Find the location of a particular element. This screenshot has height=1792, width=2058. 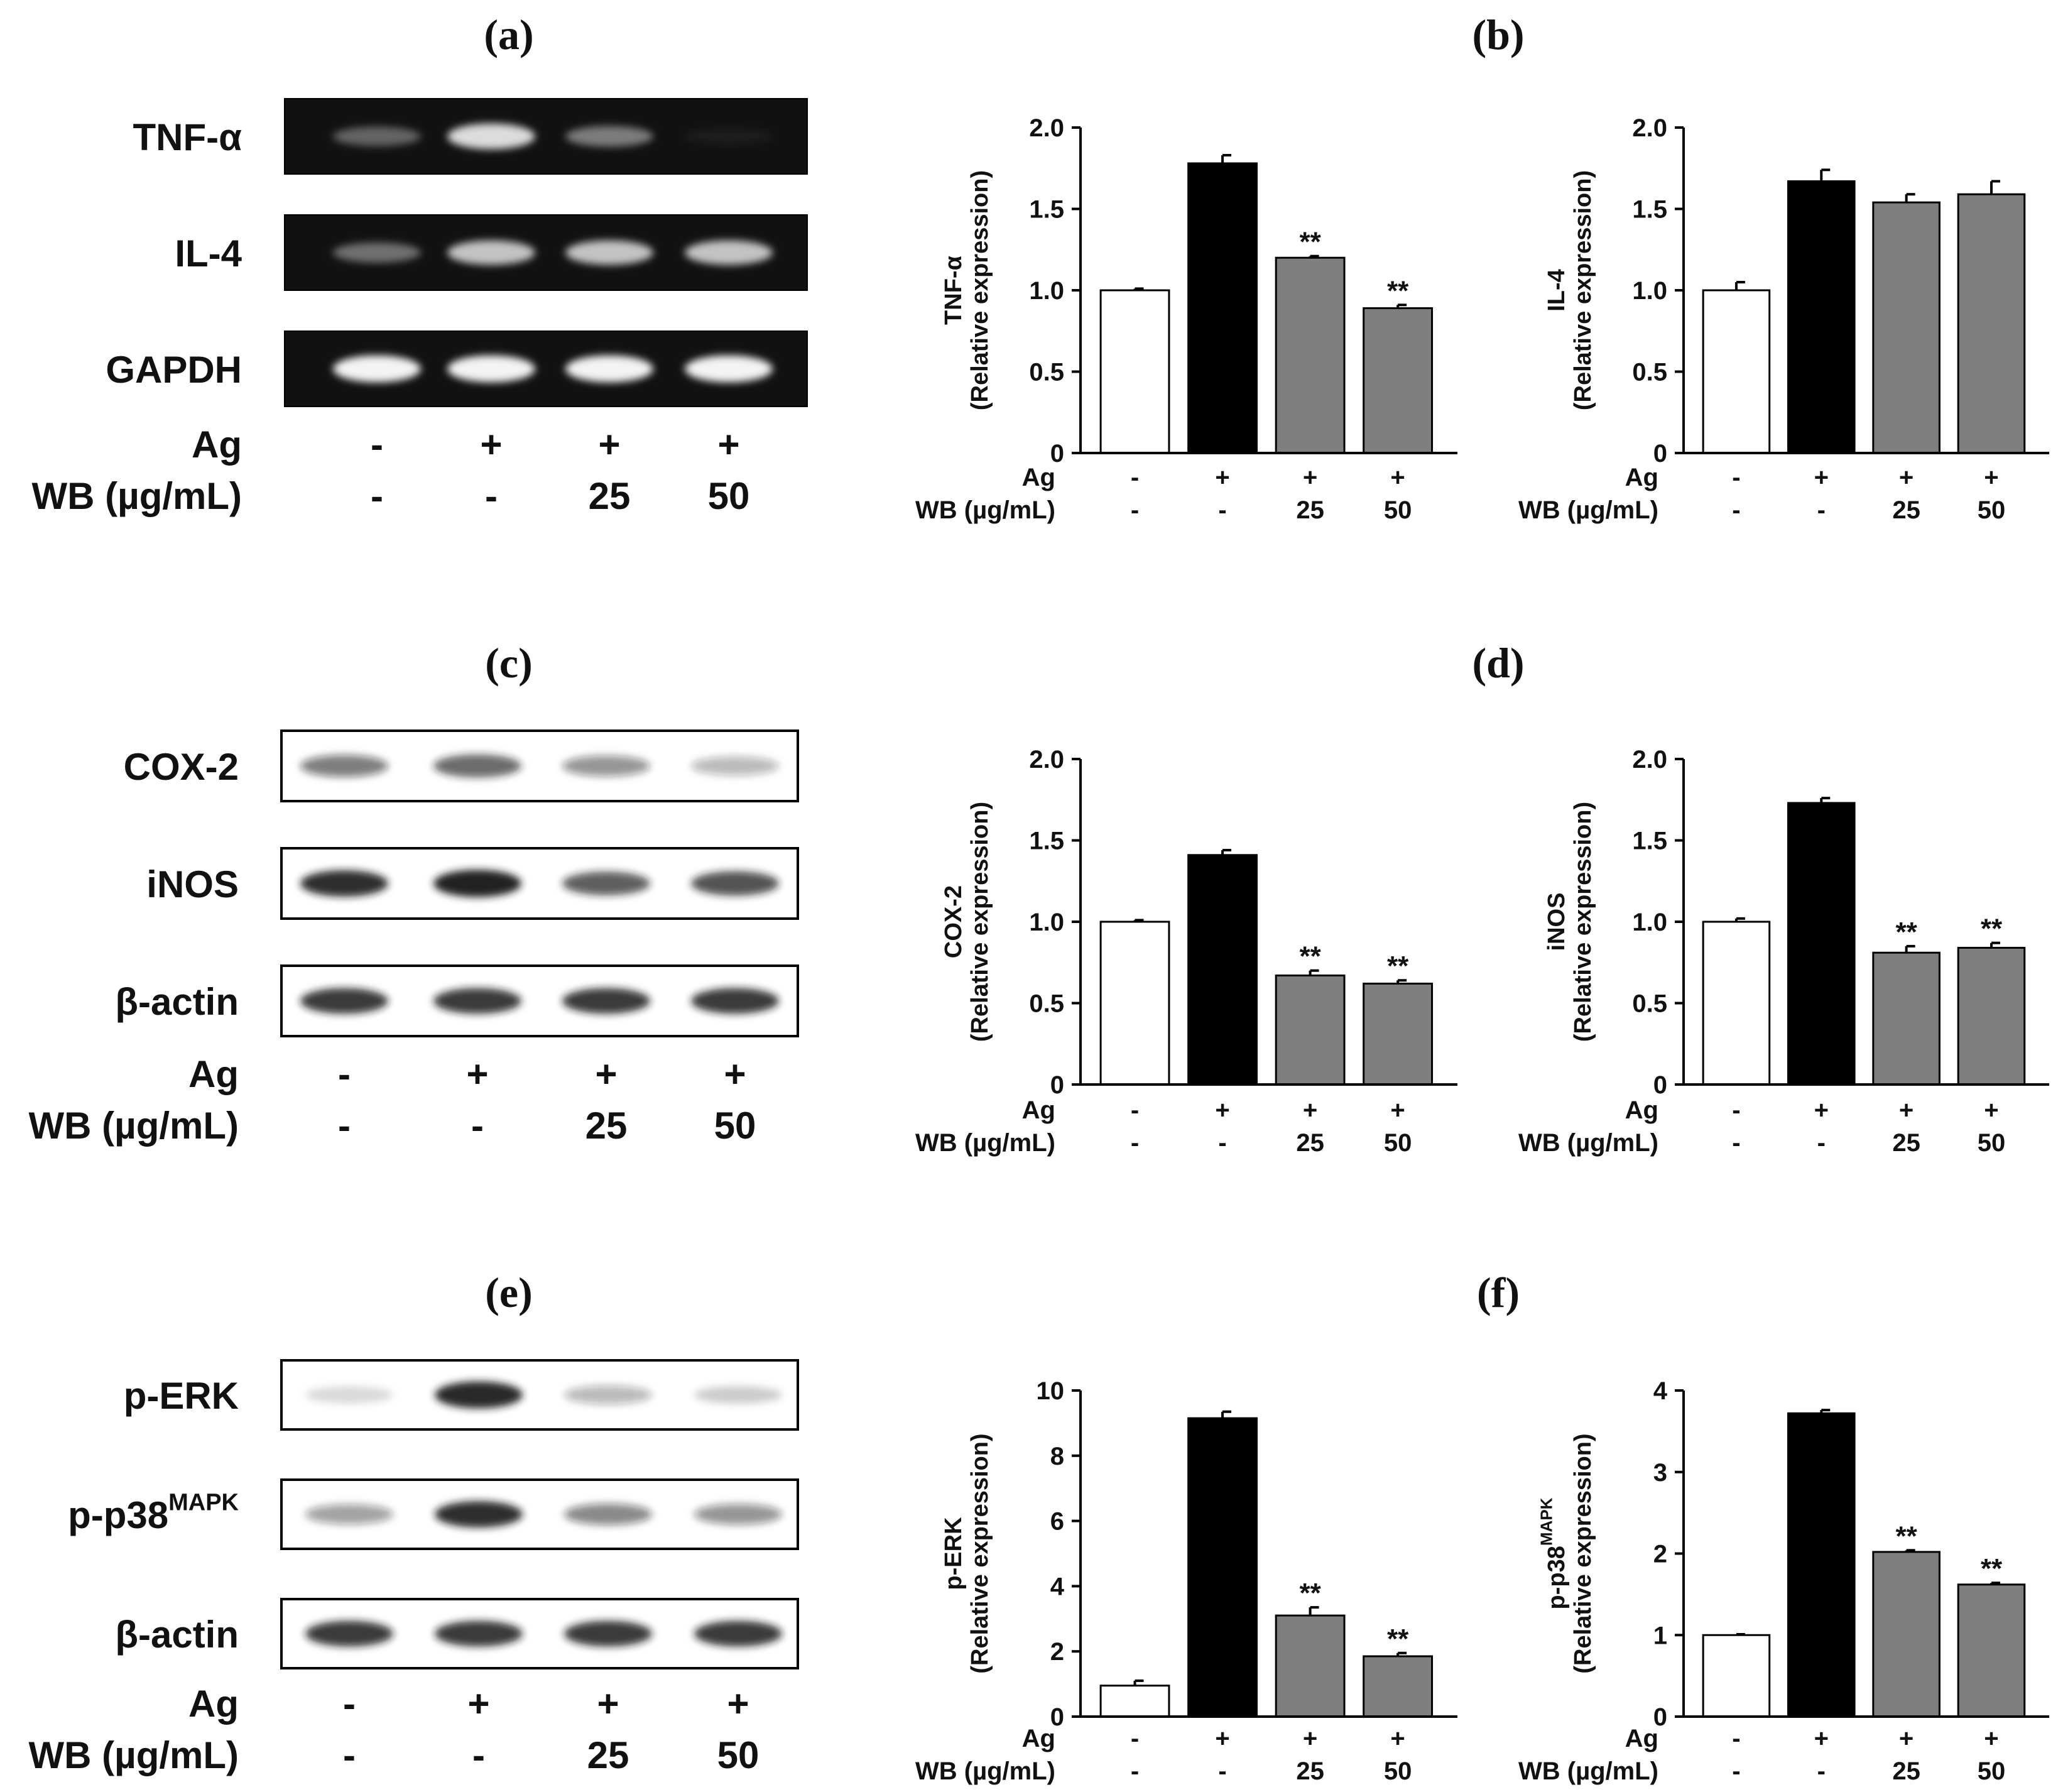

blot-panel-1: (a) TNF-α IL-4 GAPDH Ag WB (µg/mL) - - + - +25 +50 is located at coordinates (420, 264).